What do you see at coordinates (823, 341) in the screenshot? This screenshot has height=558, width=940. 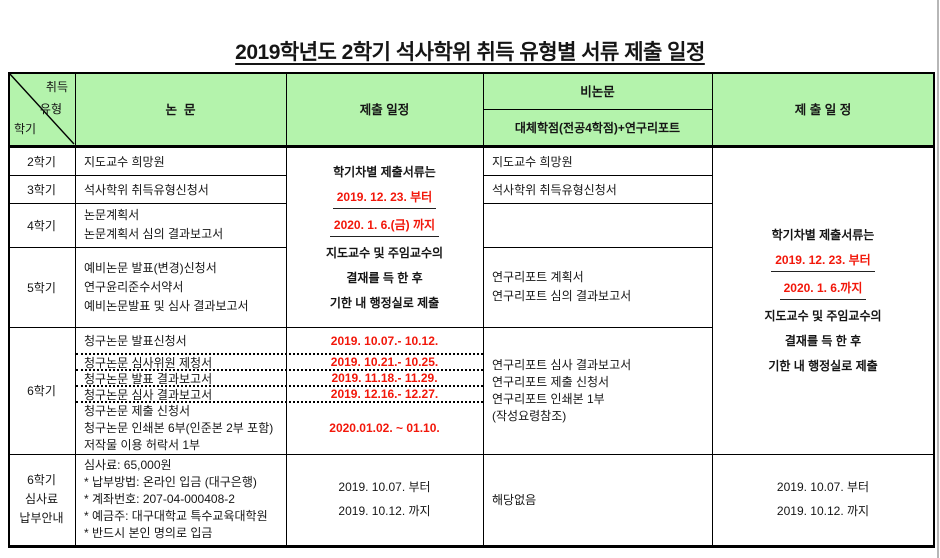 I see `nonthesis-schedule-note-line3: 결재를 득 한 후` at bounding box center [823, 341].